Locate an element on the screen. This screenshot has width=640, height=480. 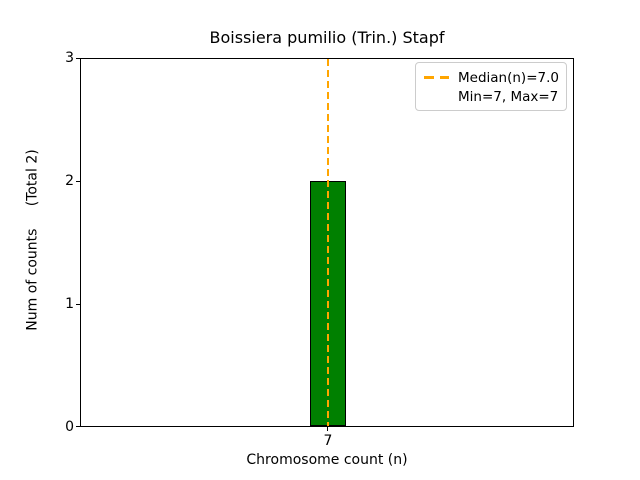
y-tick-label-1: 1 is located at coordinates (69, 304).